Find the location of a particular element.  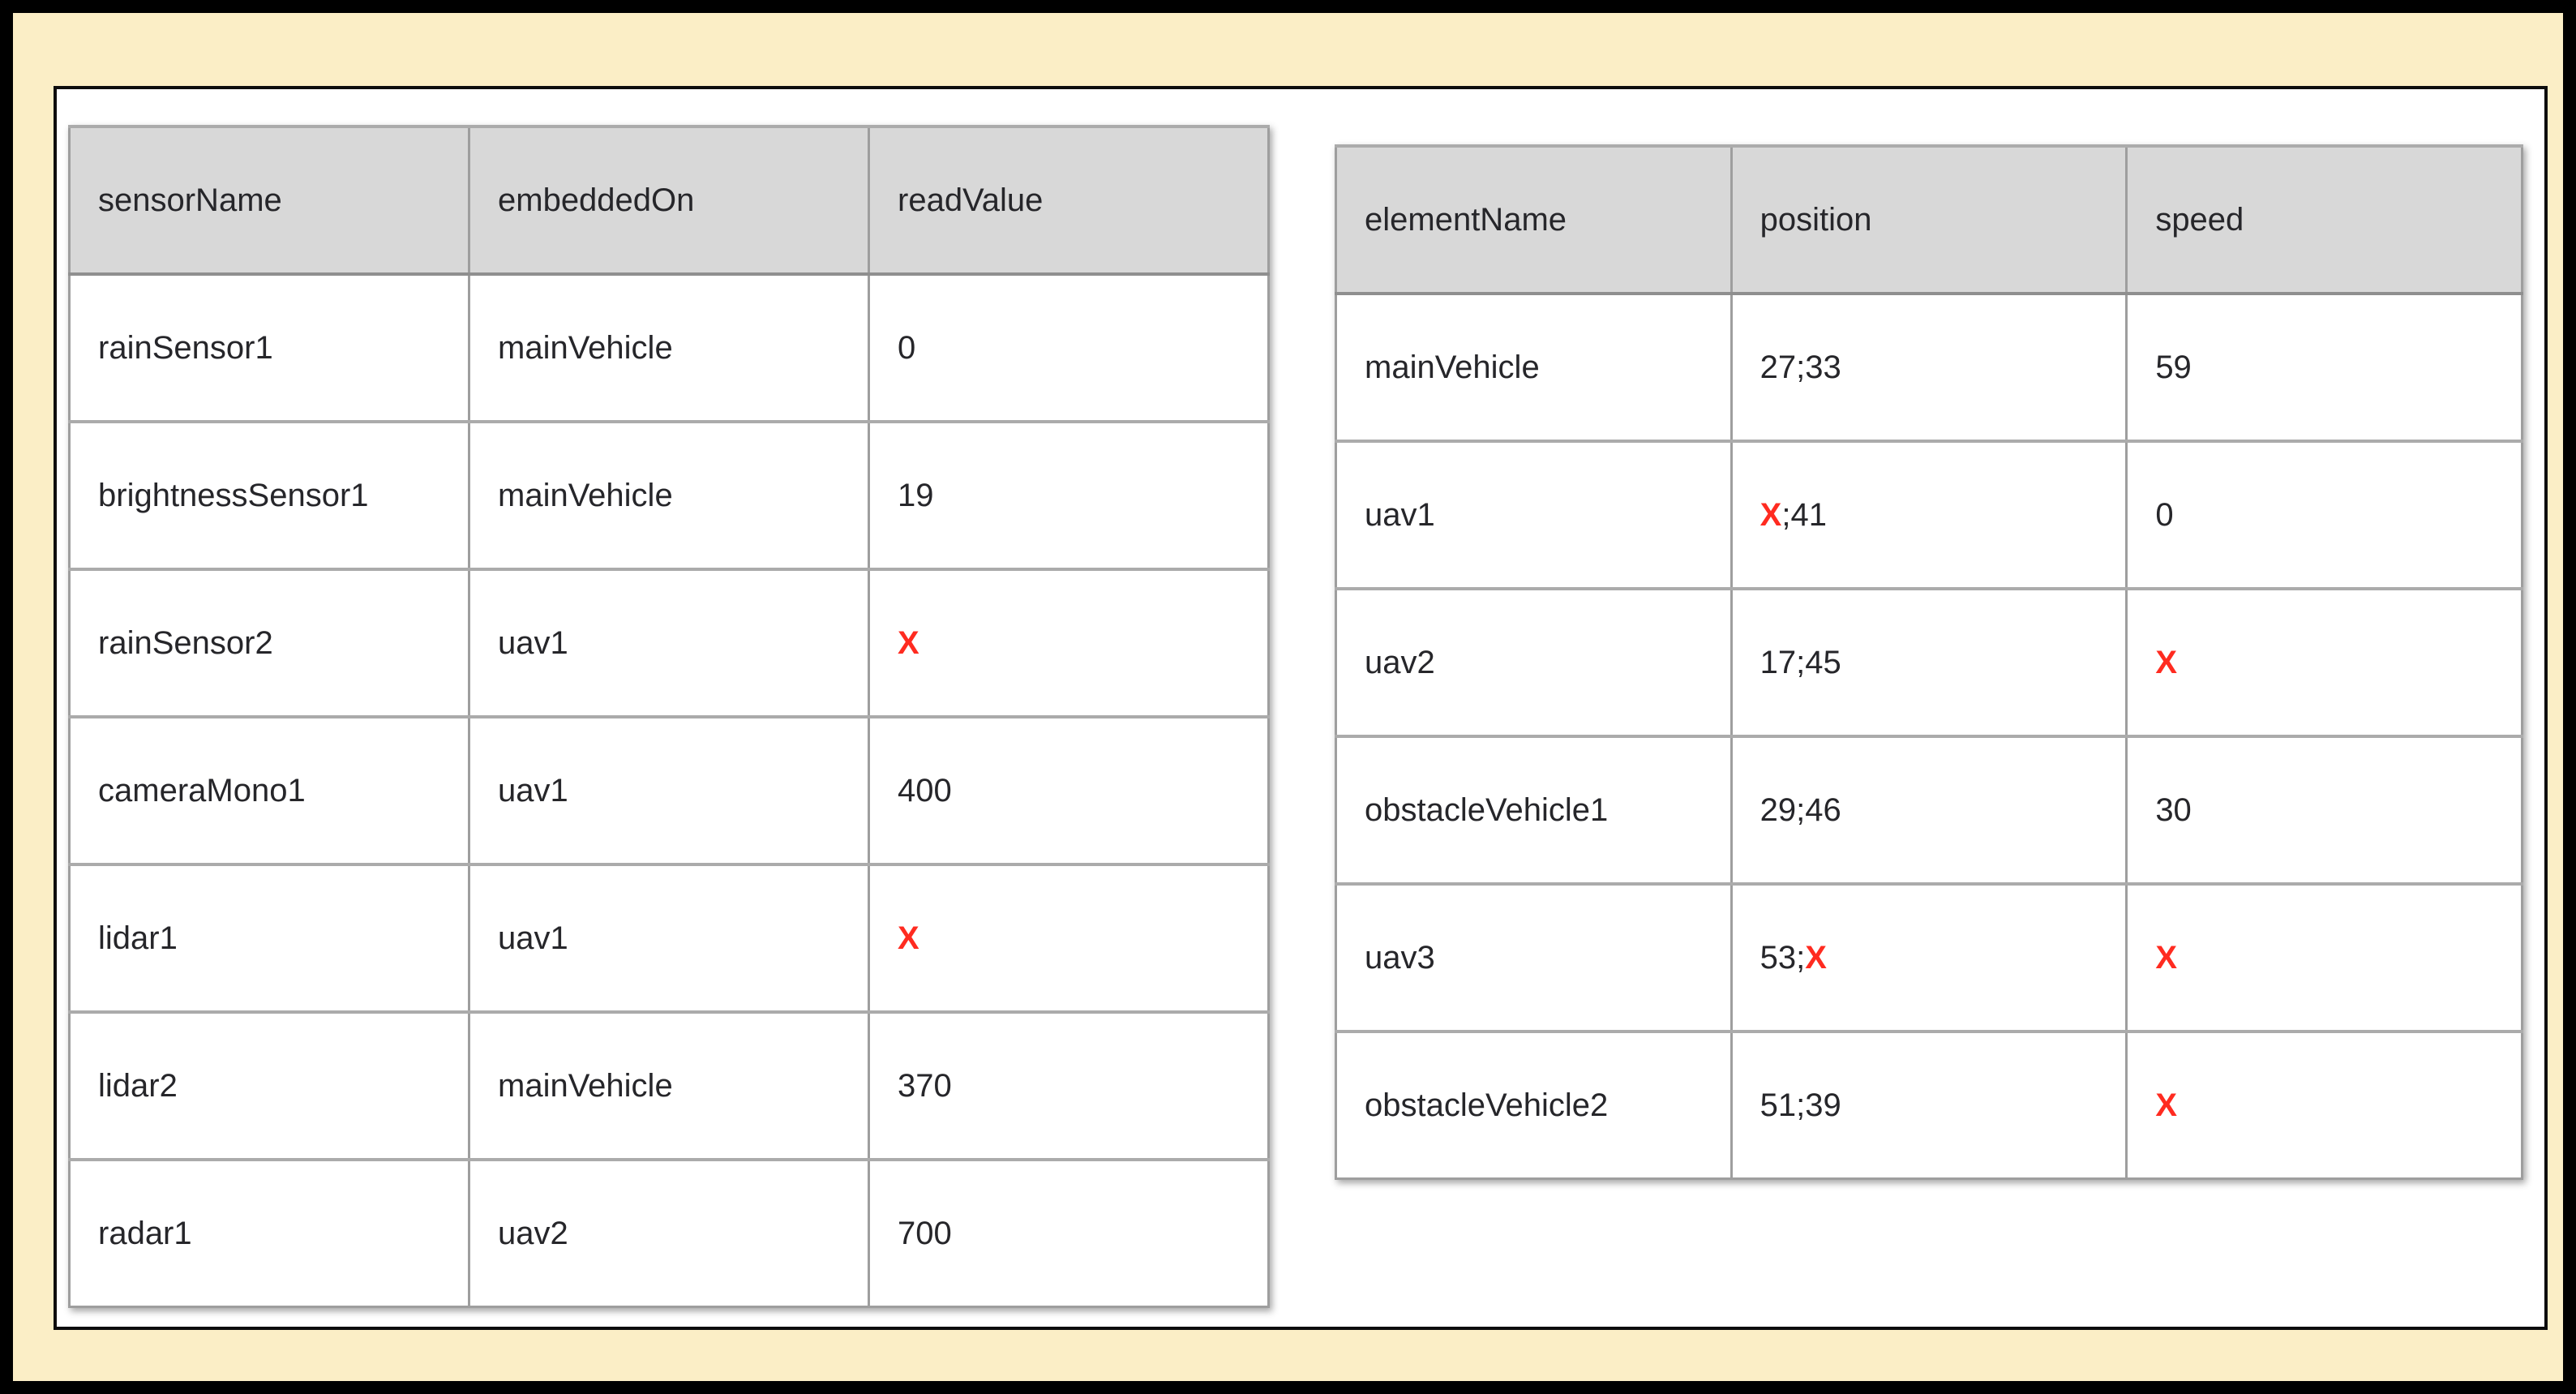

table-cell: rainSensor2 is located at coordinates (268, 642).